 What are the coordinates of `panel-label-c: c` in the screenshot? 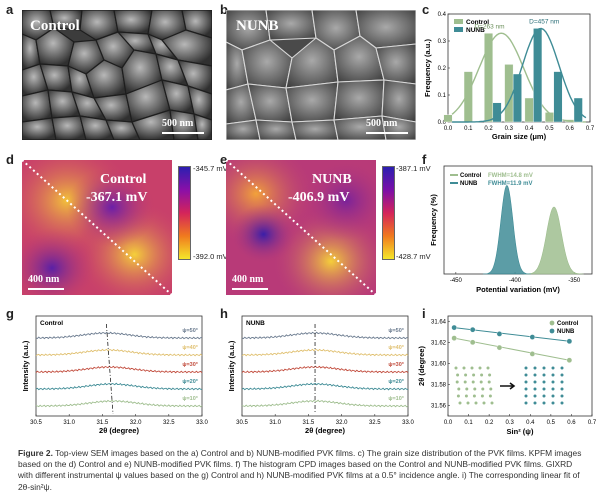 It's located at (426, 9).